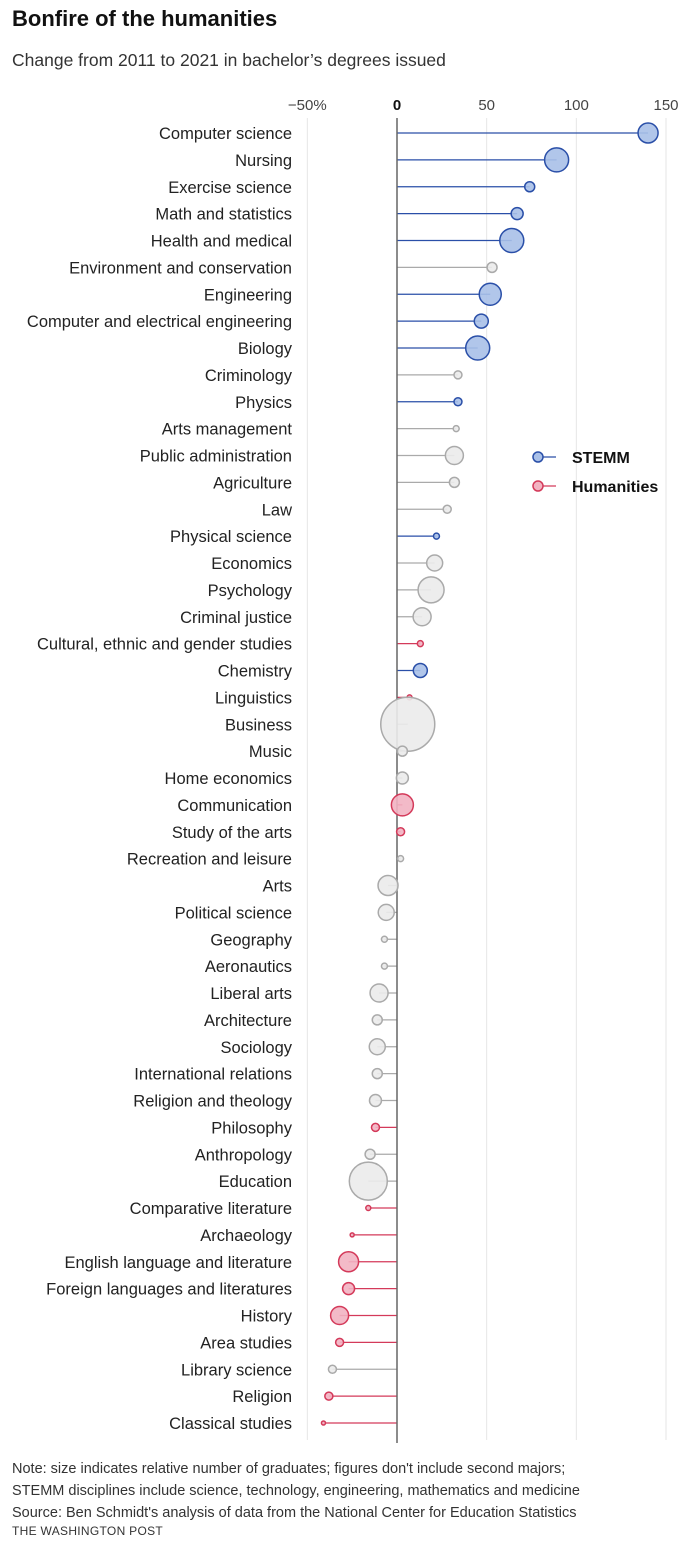 This screenshot has width=691, height=1550. What do you see at coordinates (228, 779) in the screenshot?
I see `category-label: Home economics` at bounding box center [228, 779].